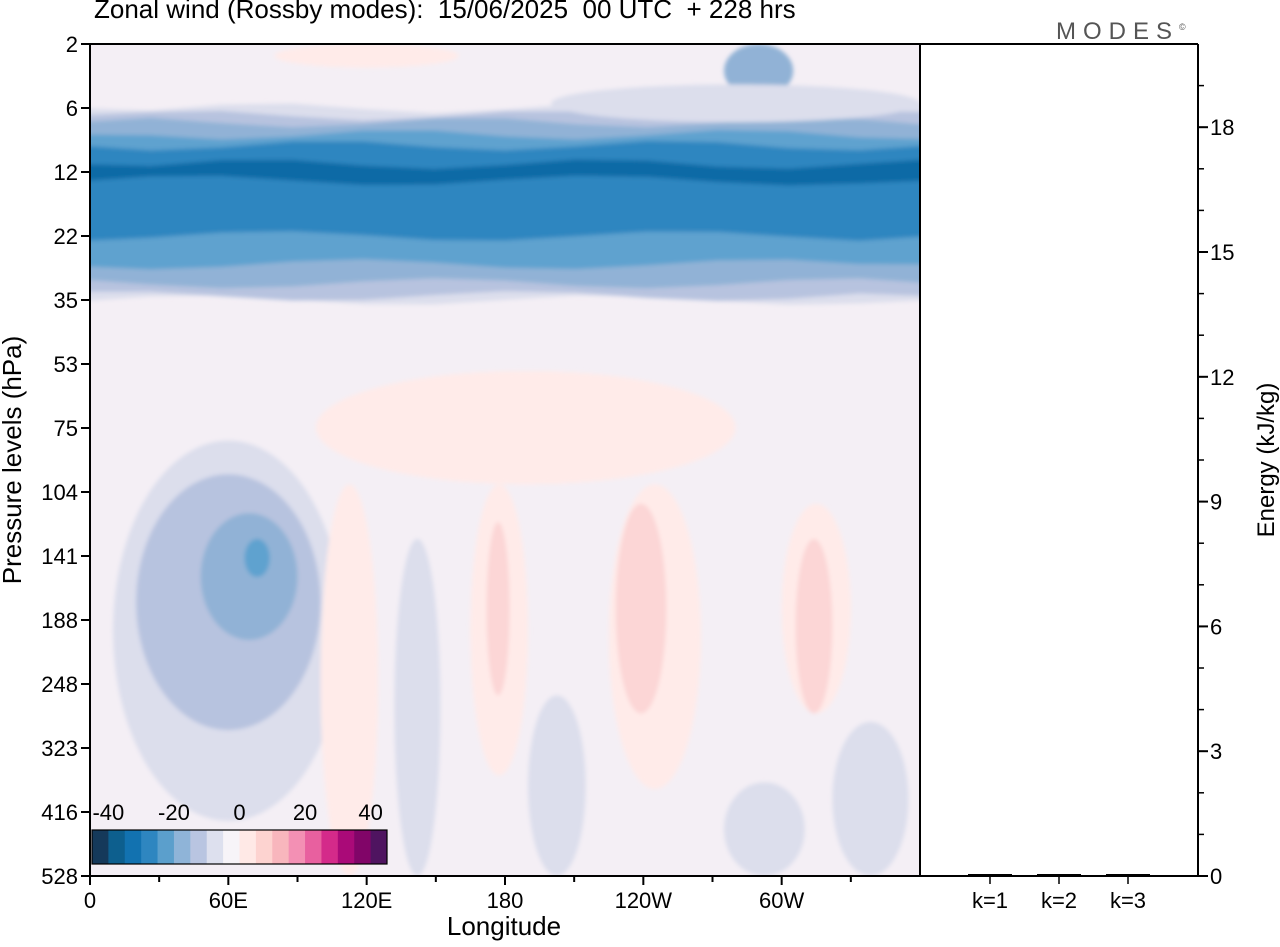 Image resolution: width=1280 pixels, height=947 pixels. I want to click on y-tick-label: 323, so click(59, 748).